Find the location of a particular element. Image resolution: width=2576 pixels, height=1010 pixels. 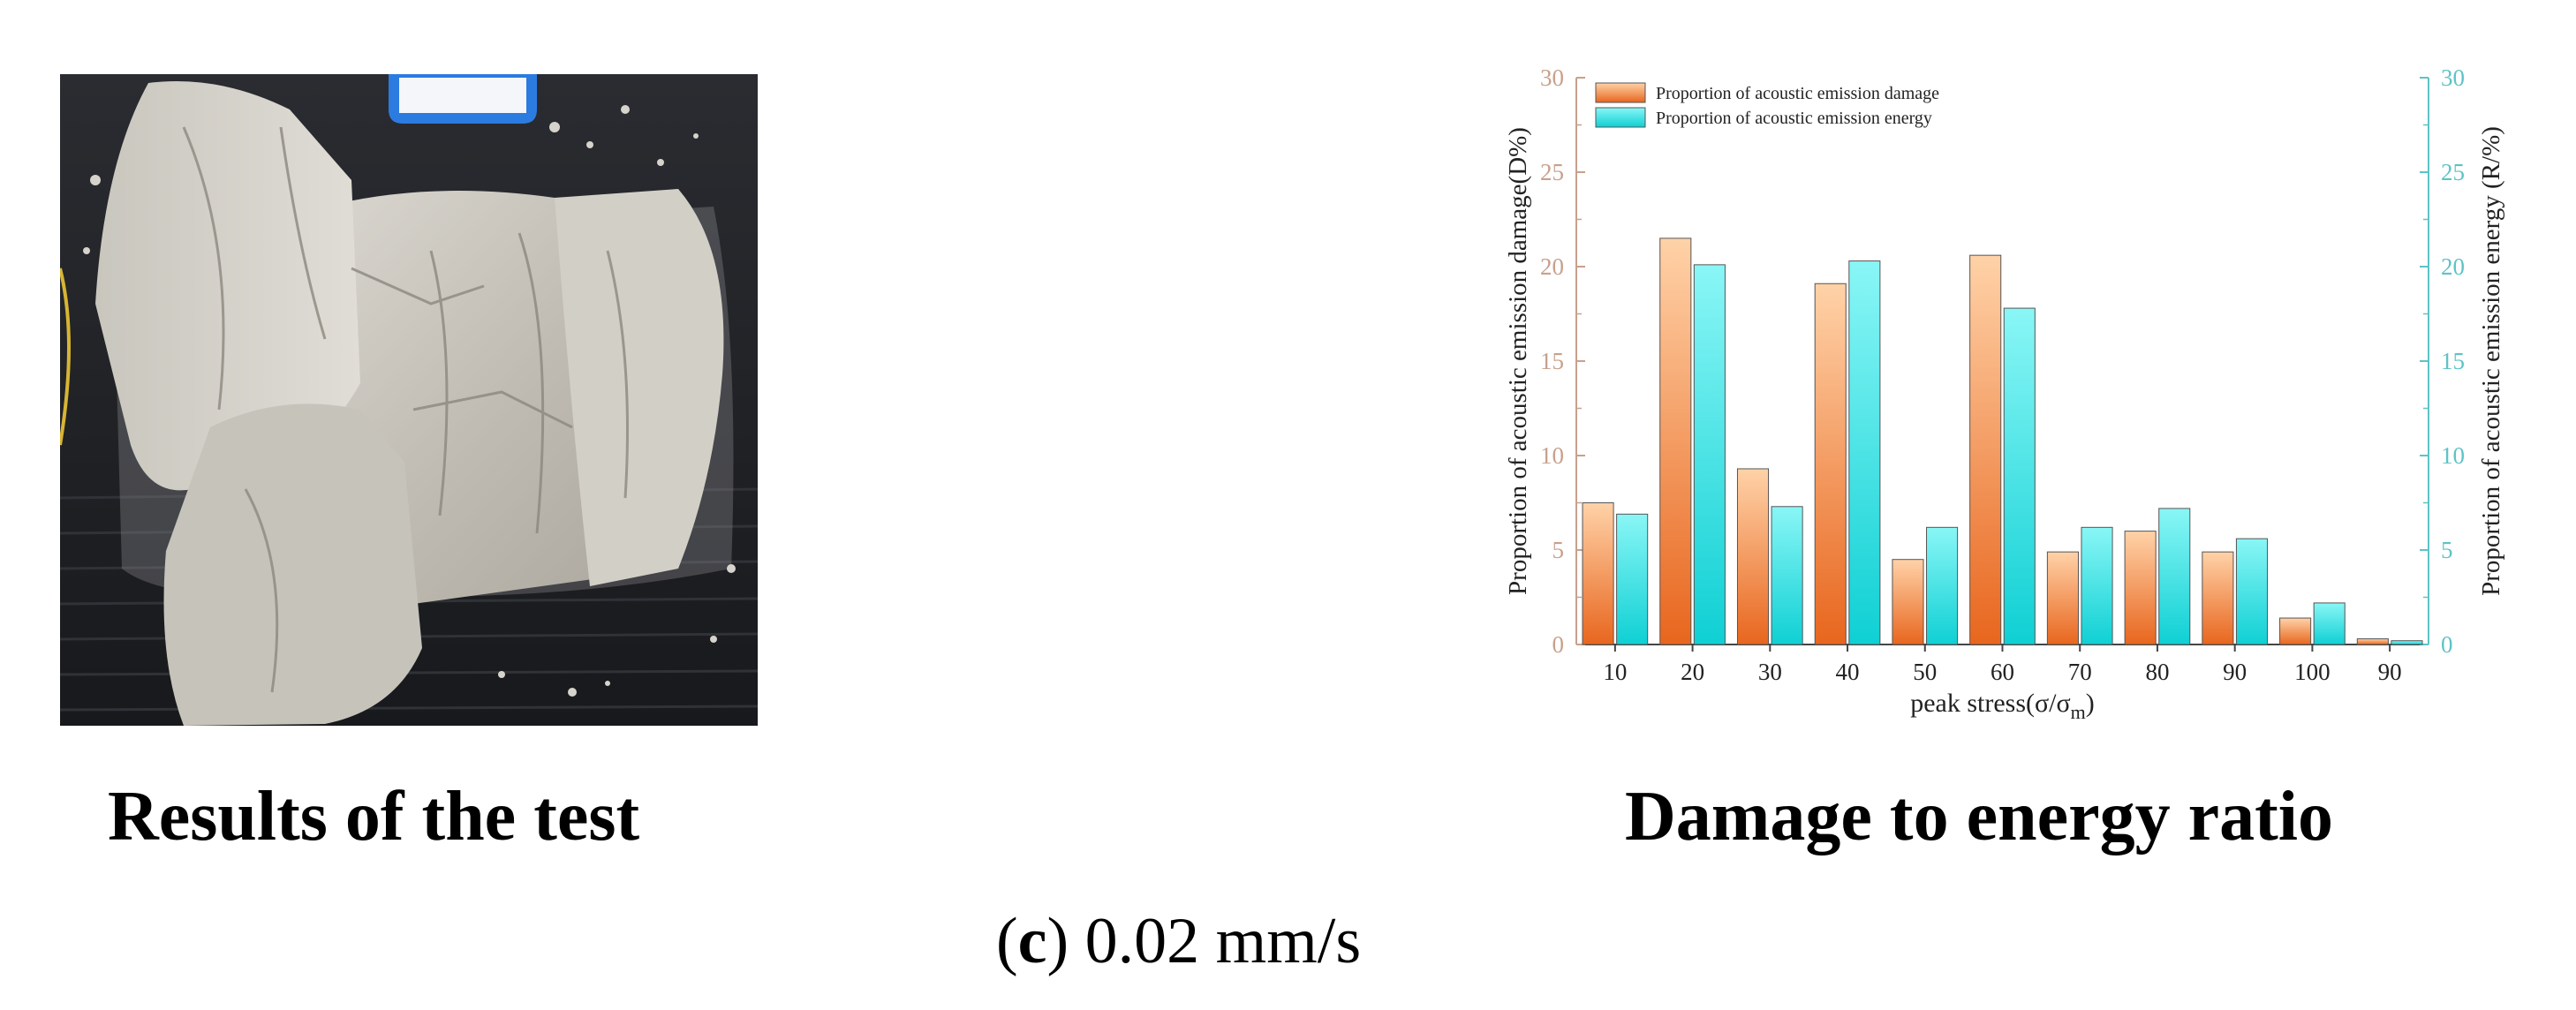

x-axis-label: peak stress(σ/σm) is located at coordinates (2002, 706).